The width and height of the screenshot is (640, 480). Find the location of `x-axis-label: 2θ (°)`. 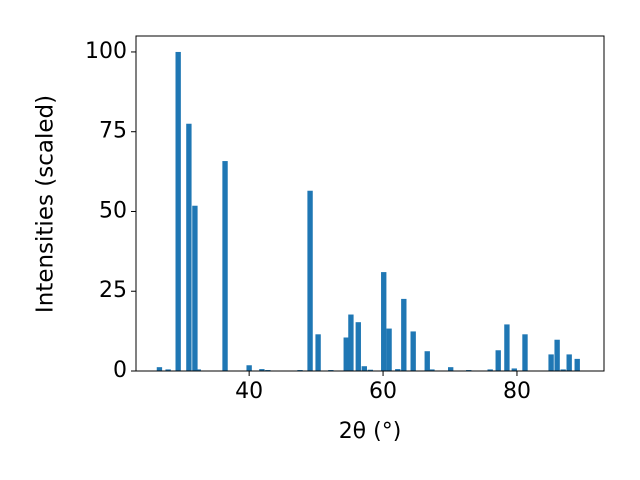

x-axis-label: 2θ (°) is located at coordinates (370, 431).